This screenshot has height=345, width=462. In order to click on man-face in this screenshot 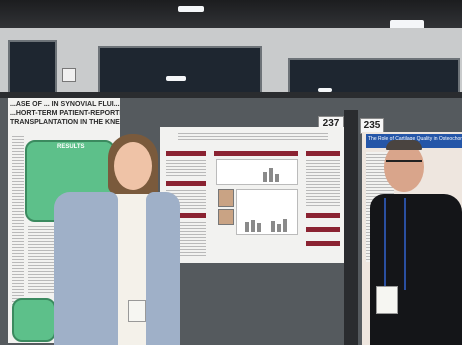, I will do `click(404, 167)`.